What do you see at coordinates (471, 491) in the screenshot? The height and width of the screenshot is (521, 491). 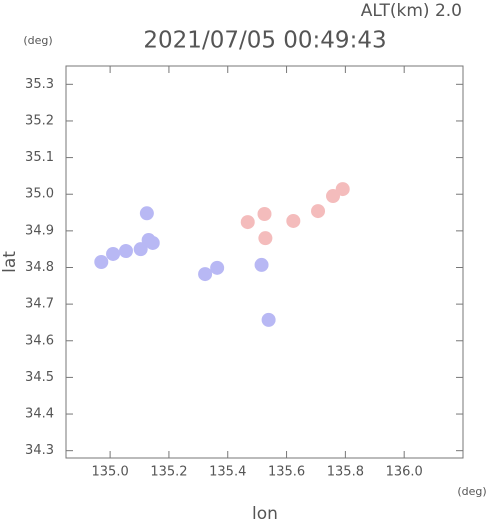 I see `x-unit: (deg)` at bounding box center [471, 491].